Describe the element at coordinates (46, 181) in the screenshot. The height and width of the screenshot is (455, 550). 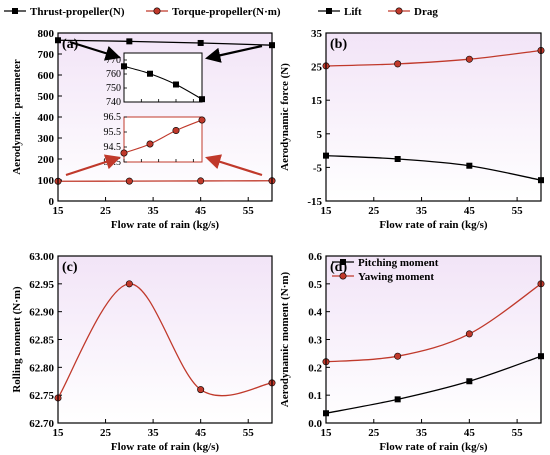
I see `y-tick-label: 100` at that location.